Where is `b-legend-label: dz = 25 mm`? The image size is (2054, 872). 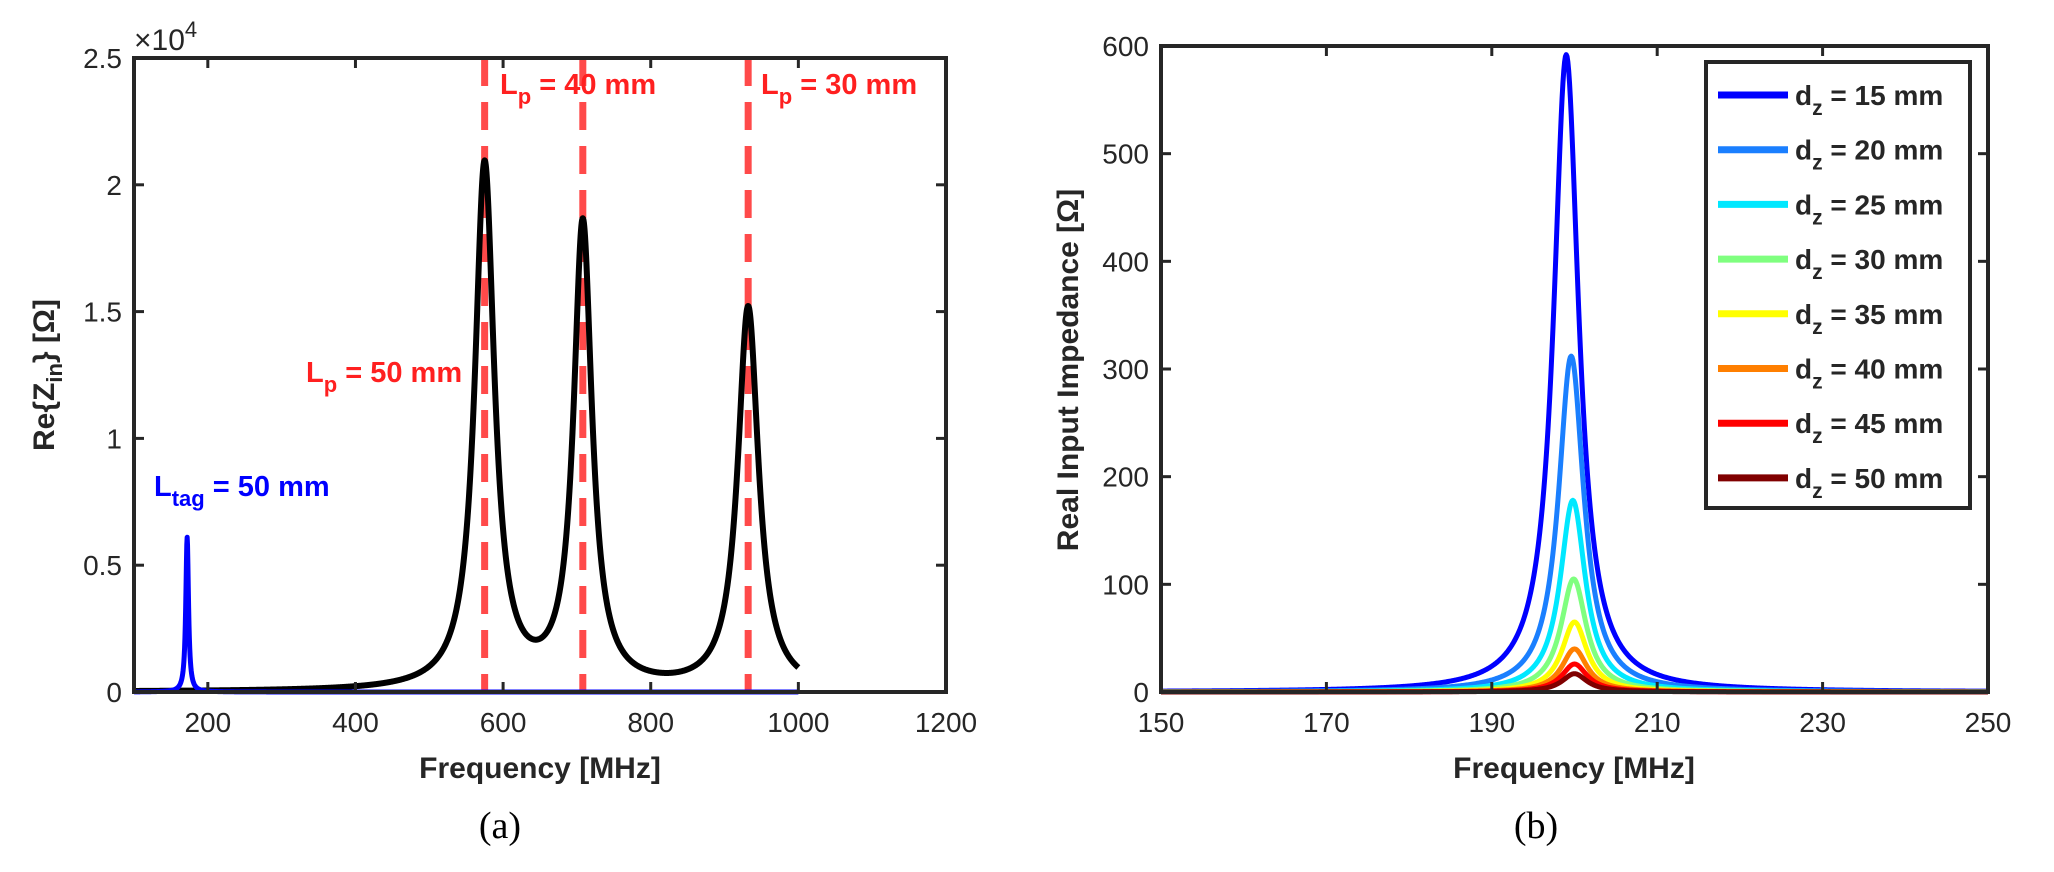
b-legend-label: dz = 25 mm is located at coordinates (1869, 209).